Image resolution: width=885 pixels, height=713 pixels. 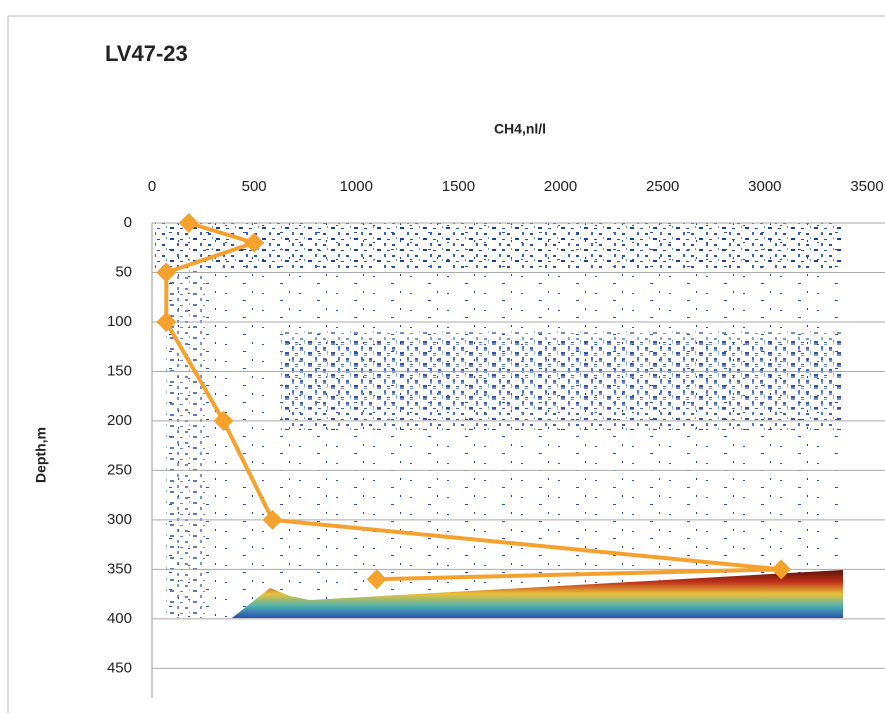 I want to click on x-tick-label: 3000, so click(x=764, y=186).